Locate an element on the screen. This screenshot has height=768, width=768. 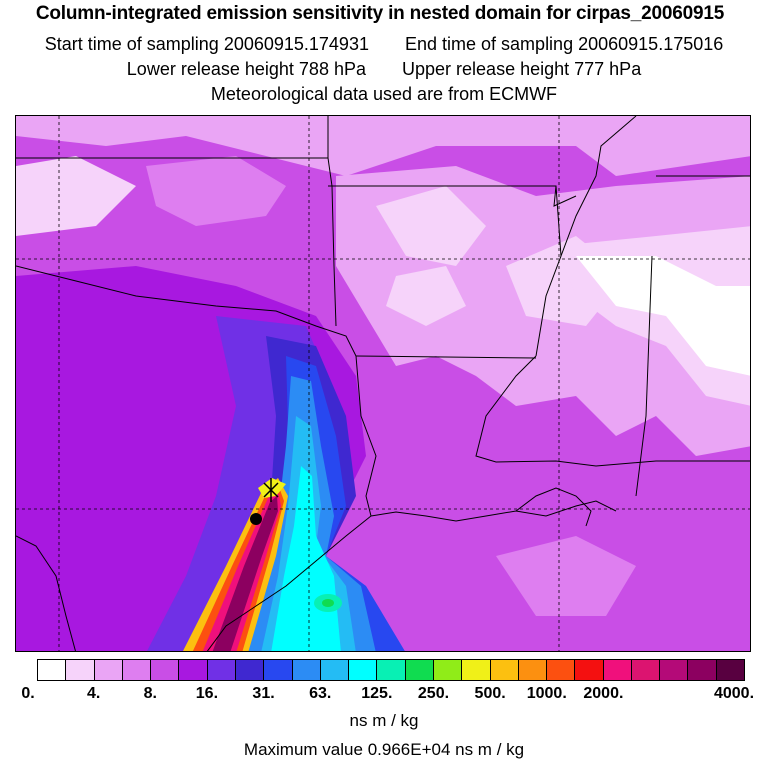
maximum-value: 0.966E+04 ns m / kg is located at coordinates (446, 749).